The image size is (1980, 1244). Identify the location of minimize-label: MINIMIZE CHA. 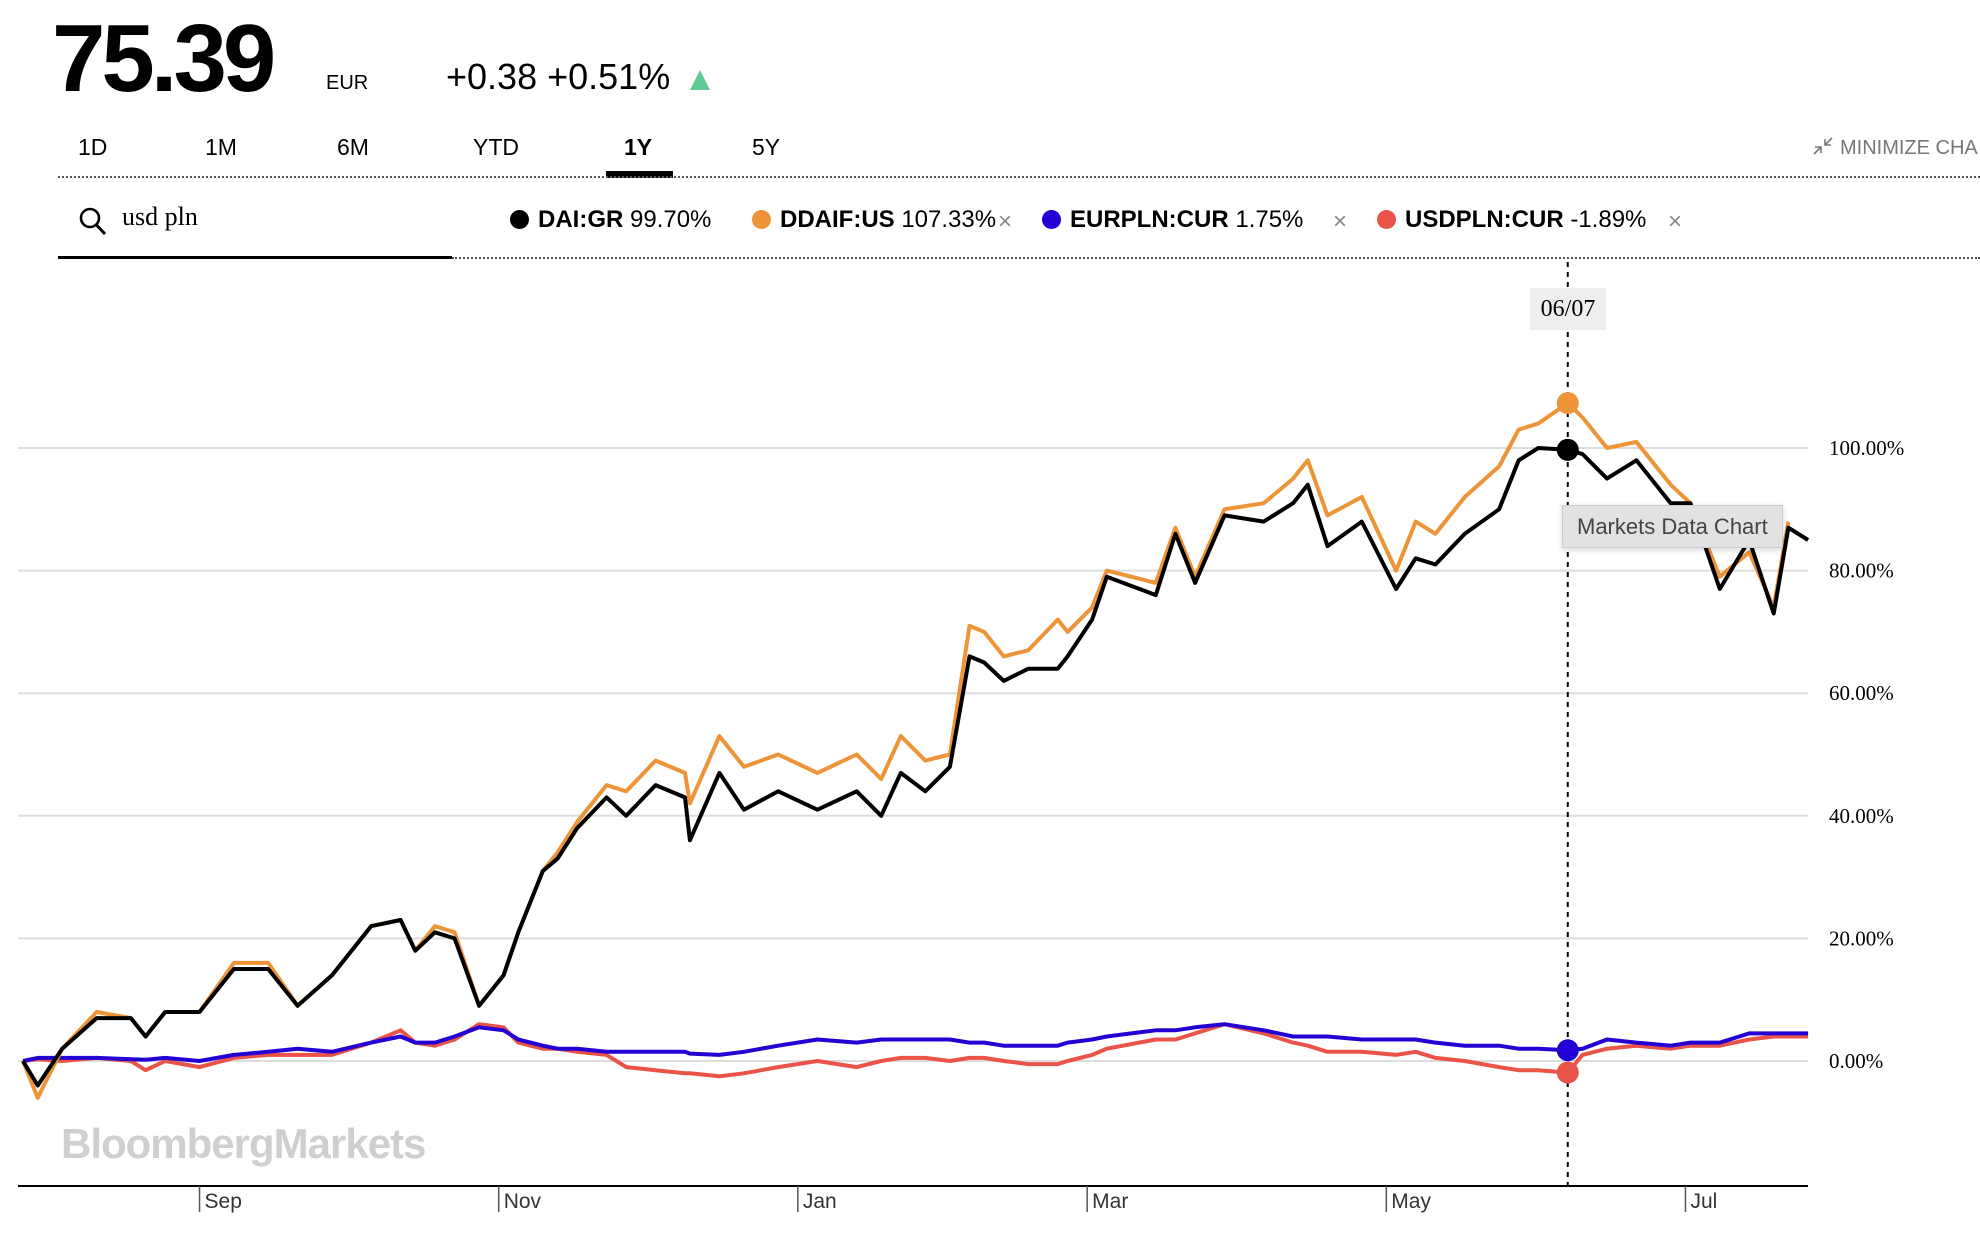
(1909, 148).